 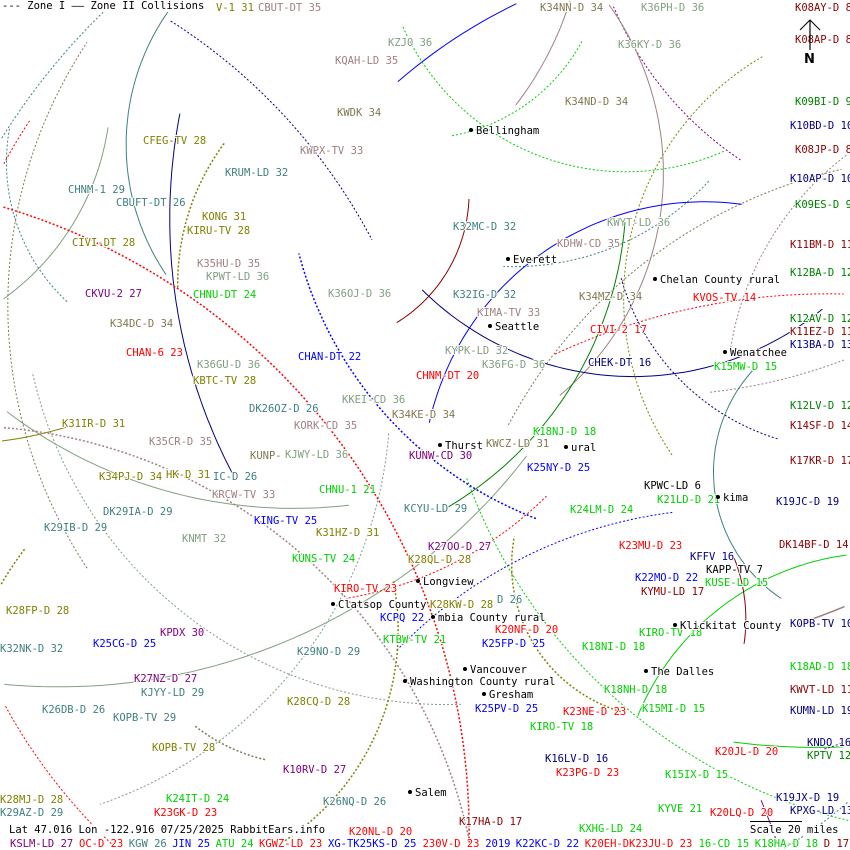 I want to click on station-label: KCYU-LD 29, so click(x=435, y=509).